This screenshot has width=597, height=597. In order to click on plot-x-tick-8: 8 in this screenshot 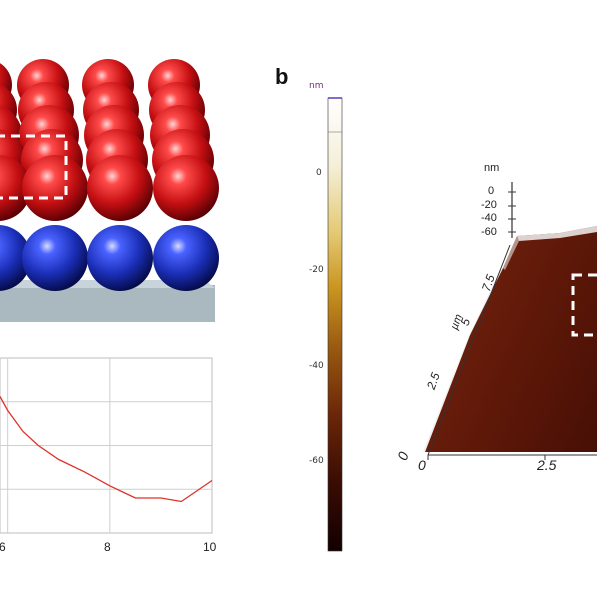, I will do `click(107, 547)`.